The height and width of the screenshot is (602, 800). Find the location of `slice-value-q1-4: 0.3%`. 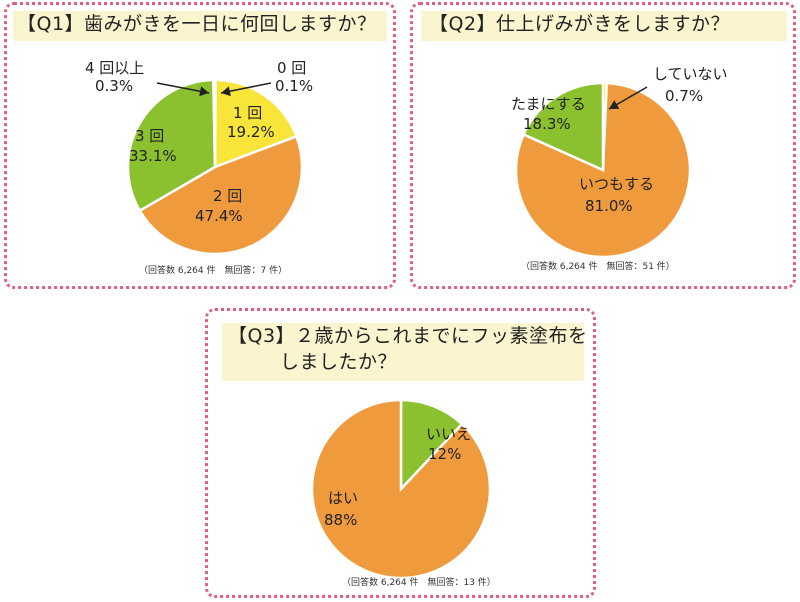

slice-value-q1-4: 0.3% is located at coordinates (114, 86).